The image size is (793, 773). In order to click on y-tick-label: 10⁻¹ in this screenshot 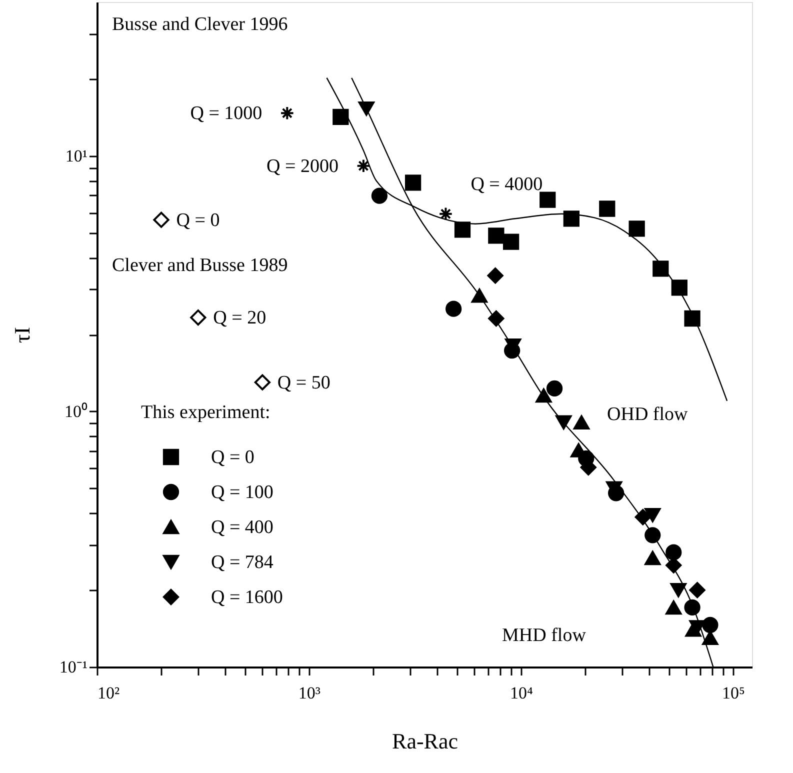, I will do `click(73, 667)`.